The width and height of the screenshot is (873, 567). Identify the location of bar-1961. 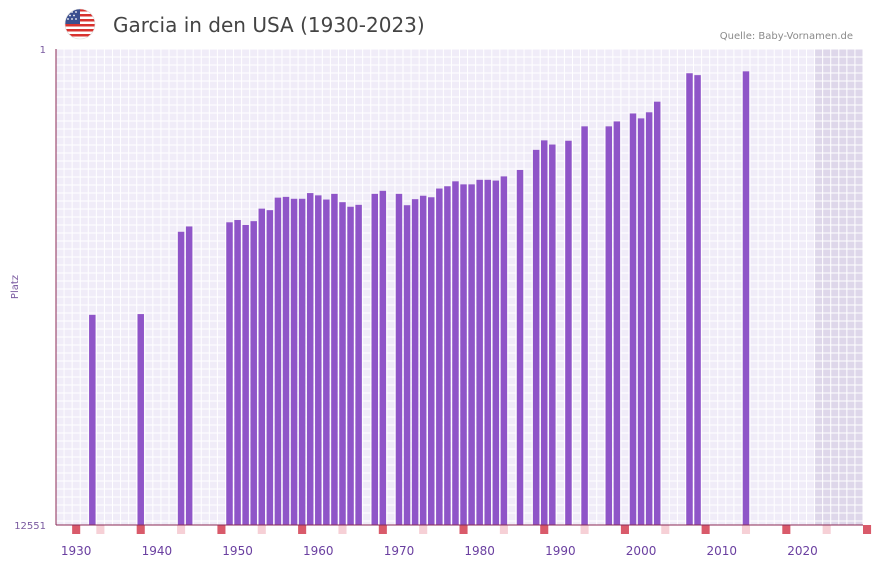
(326, 362).